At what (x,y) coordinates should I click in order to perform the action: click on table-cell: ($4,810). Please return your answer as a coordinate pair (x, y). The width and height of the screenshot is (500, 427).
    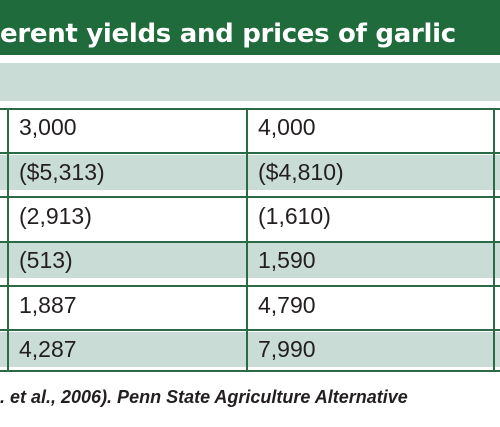
    Looking at the image, I should click on (301, 172).